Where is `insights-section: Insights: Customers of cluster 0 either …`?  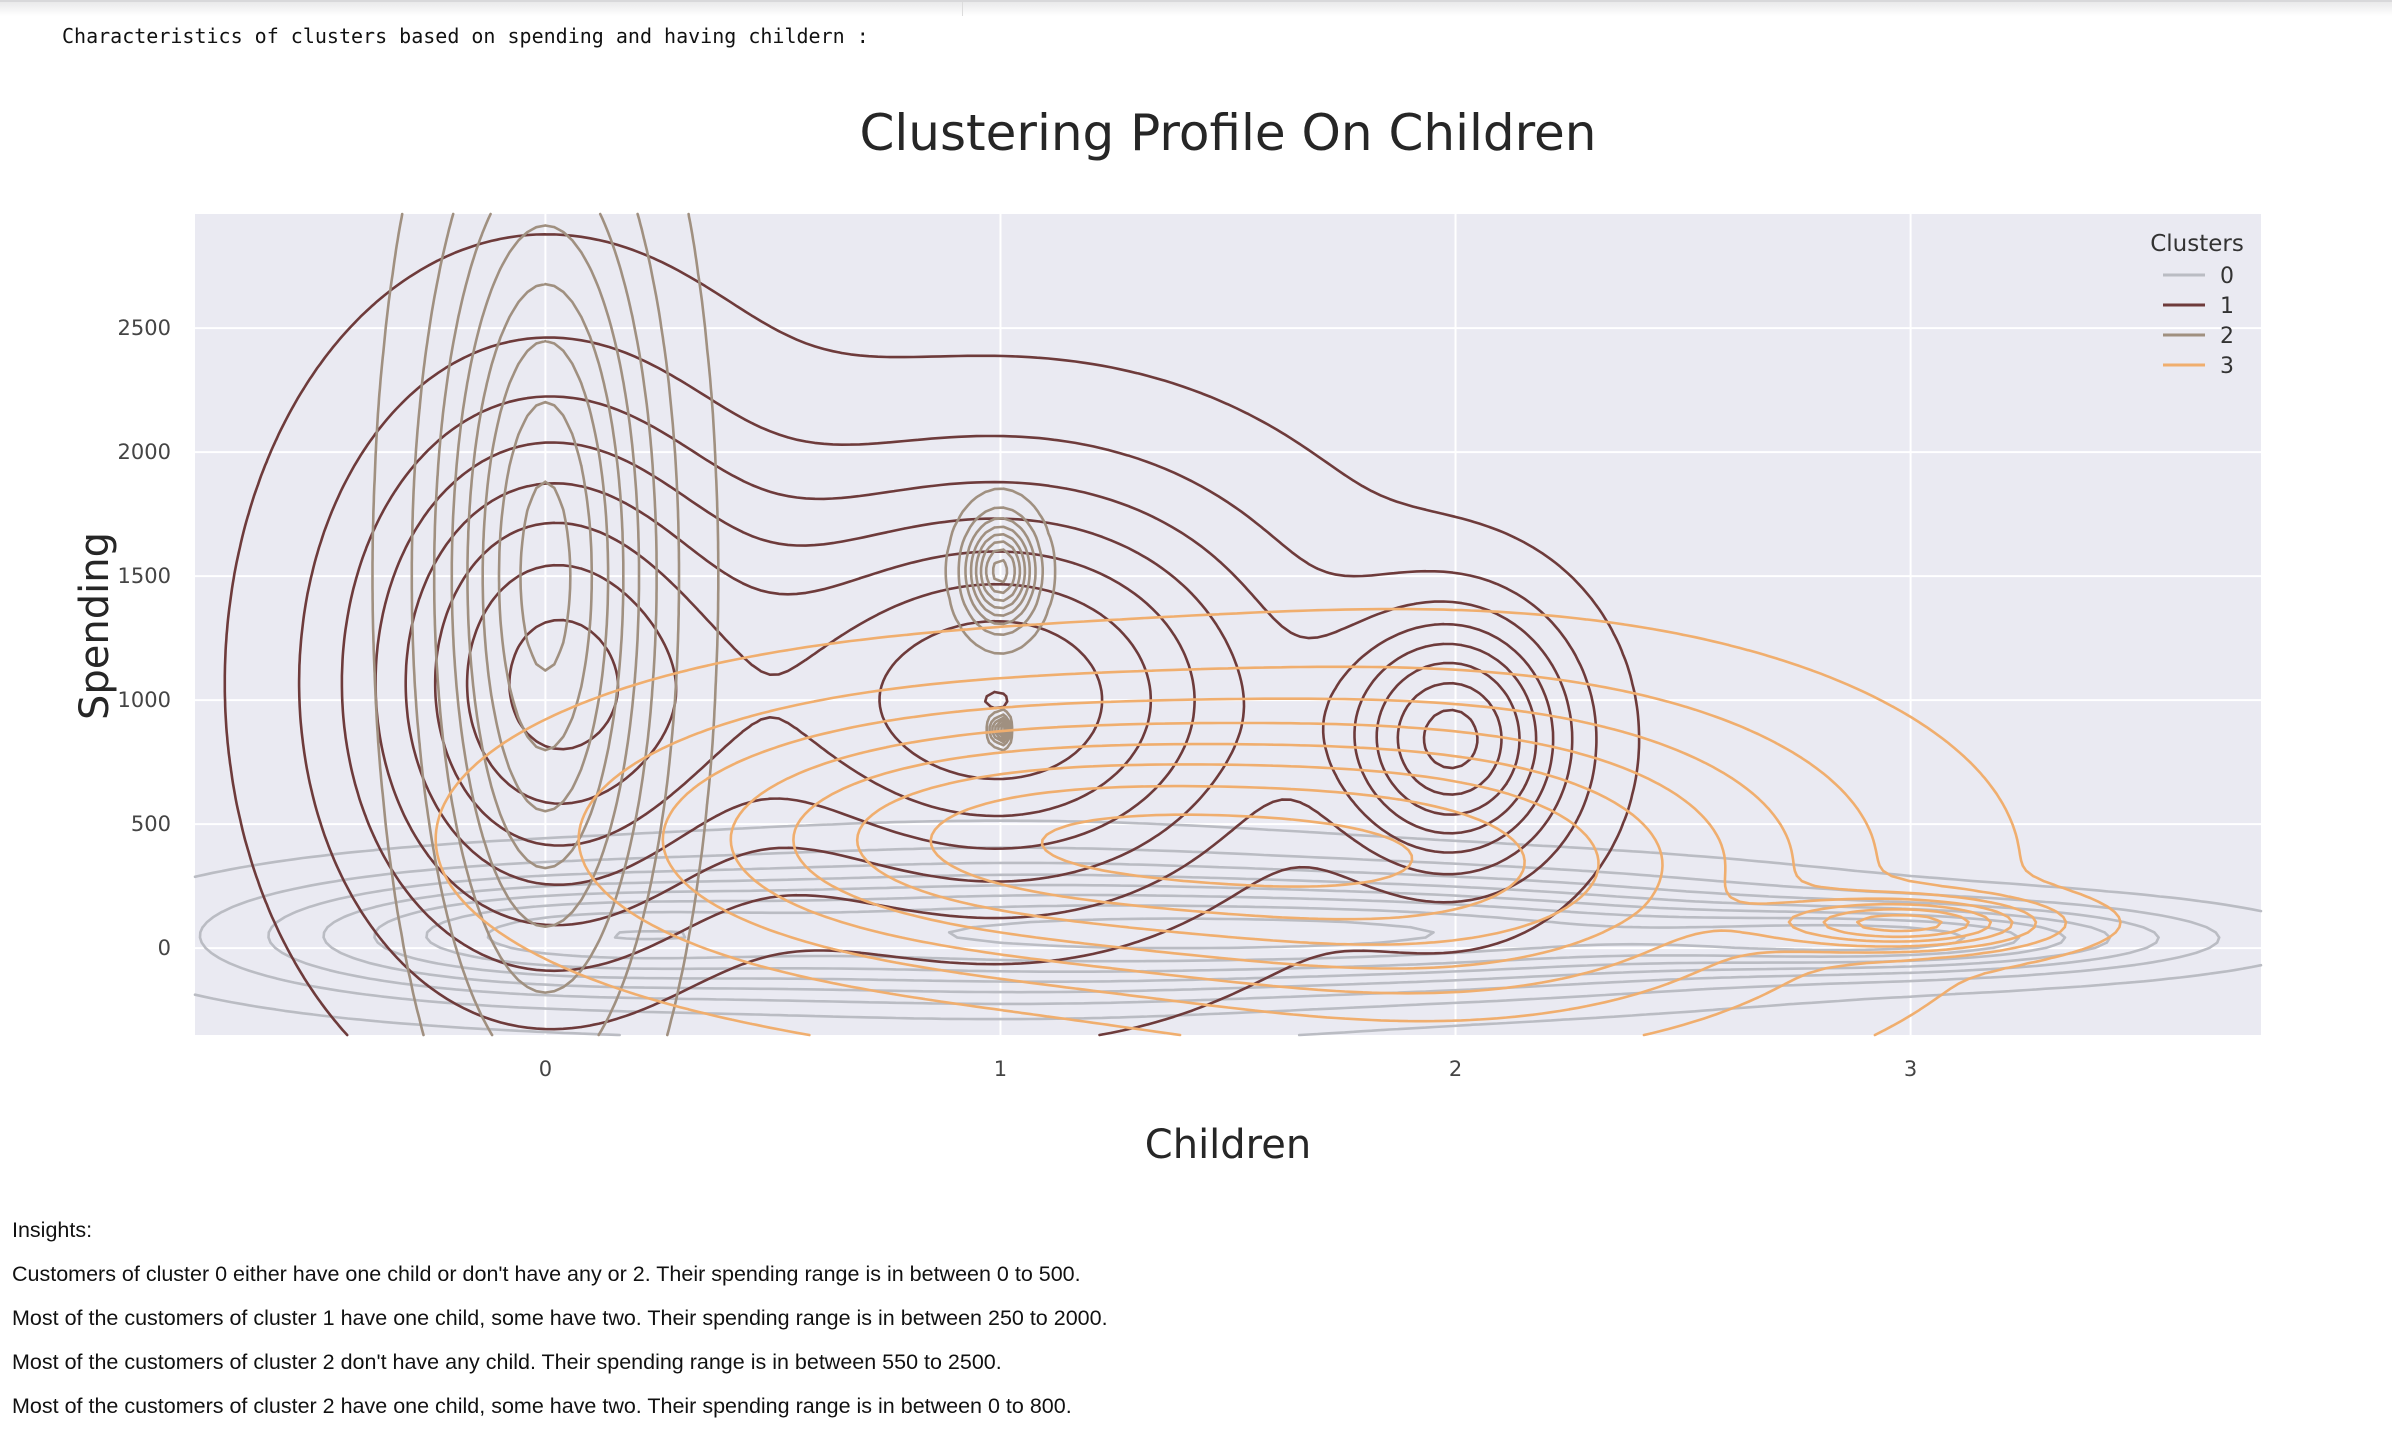 insights-section: Insights: Customers of cluster 0 either … is located at coordinates (560, 1328).